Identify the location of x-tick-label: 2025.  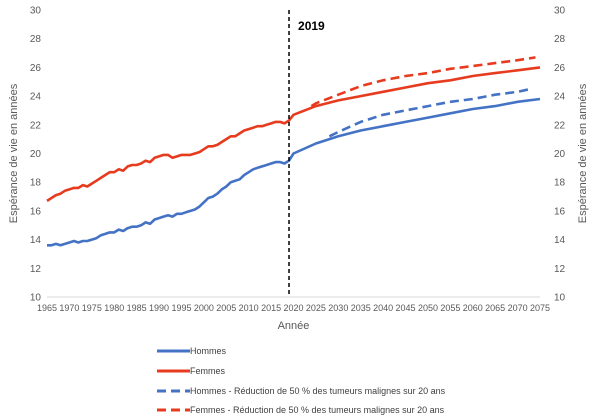
(316, 308).